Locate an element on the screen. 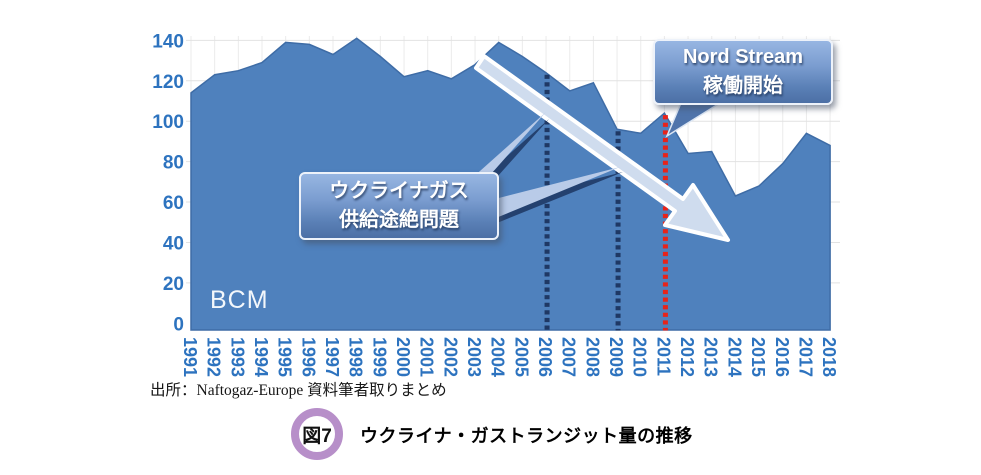 Image resolution: width=981 pixels, height=475 pixels. source-note: 出所：Naftogaz-Europe 資料筆者取りまとめ is located at coordinates (298, 390).